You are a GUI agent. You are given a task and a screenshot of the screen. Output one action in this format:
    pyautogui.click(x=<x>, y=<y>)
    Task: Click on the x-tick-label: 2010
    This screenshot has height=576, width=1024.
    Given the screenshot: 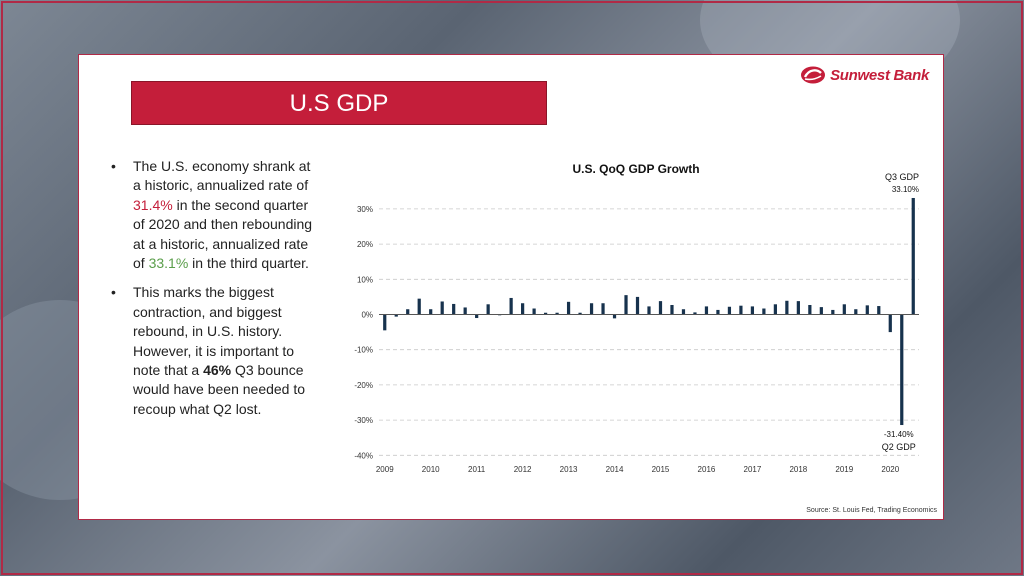 What is the action you would take?
    pyautogui.click(x=431, y=469)
    